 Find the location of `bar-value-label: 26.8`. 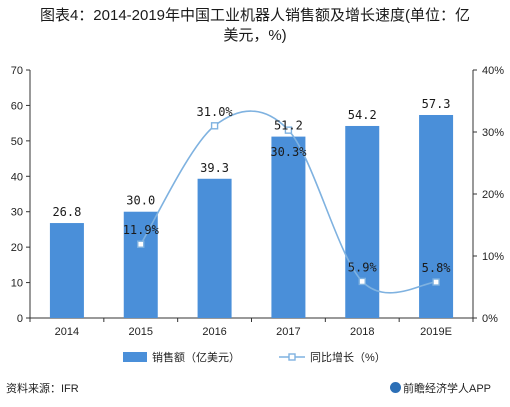

bar-value-label: 26.8 is located at coordinates (66, 212).